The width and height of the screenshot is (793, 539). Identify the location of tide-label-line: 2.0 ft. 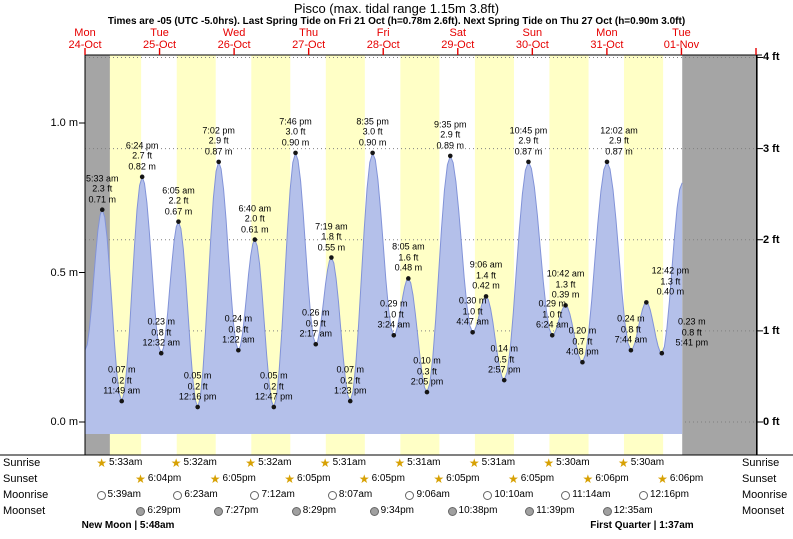
(254, 218).